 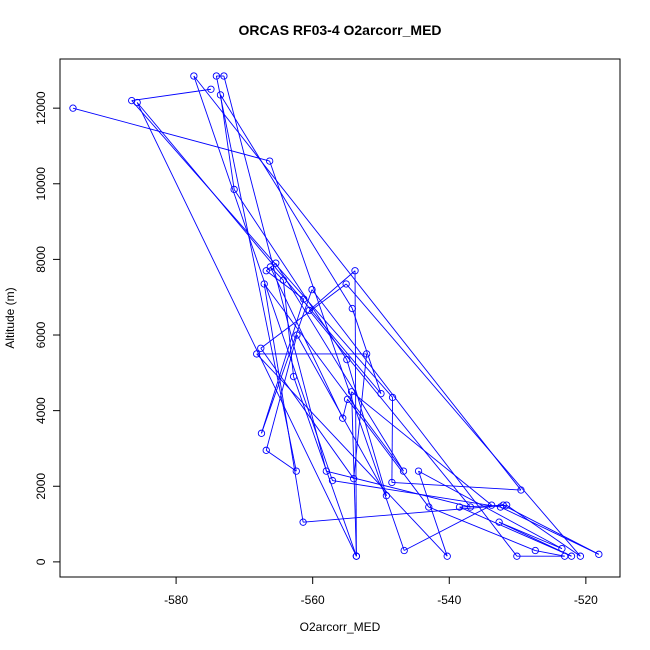 What do you see at coordinates (41, 334) in the screenshot?
I see `y-tick-label: 6000` at bounding box center [41, 334].